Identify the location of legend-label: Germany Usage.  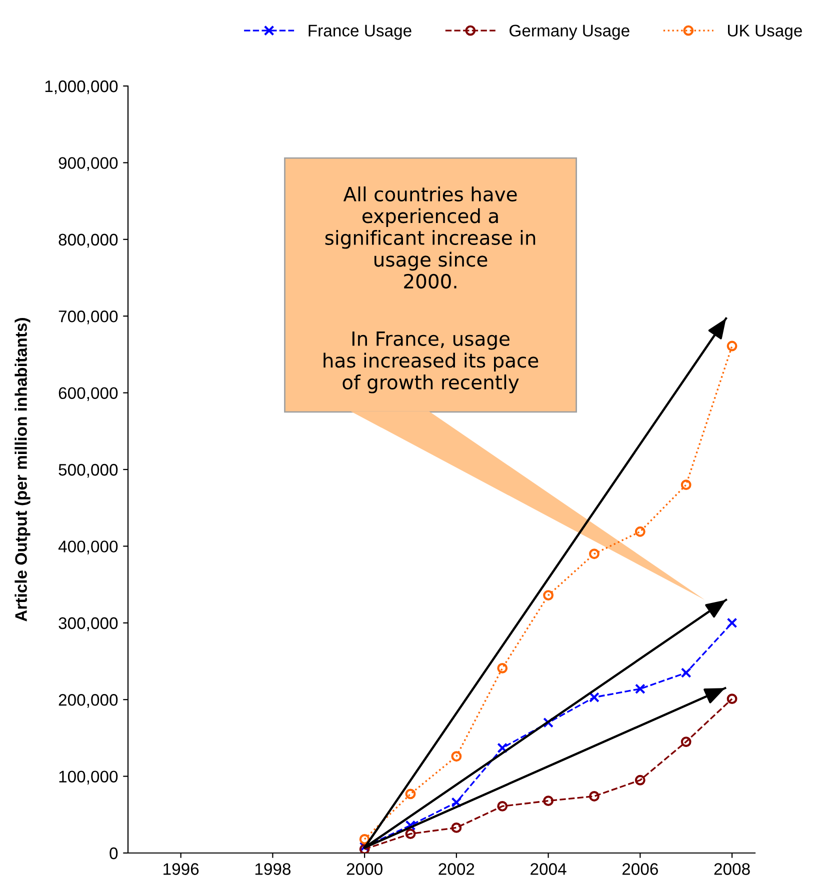
(570, 32).